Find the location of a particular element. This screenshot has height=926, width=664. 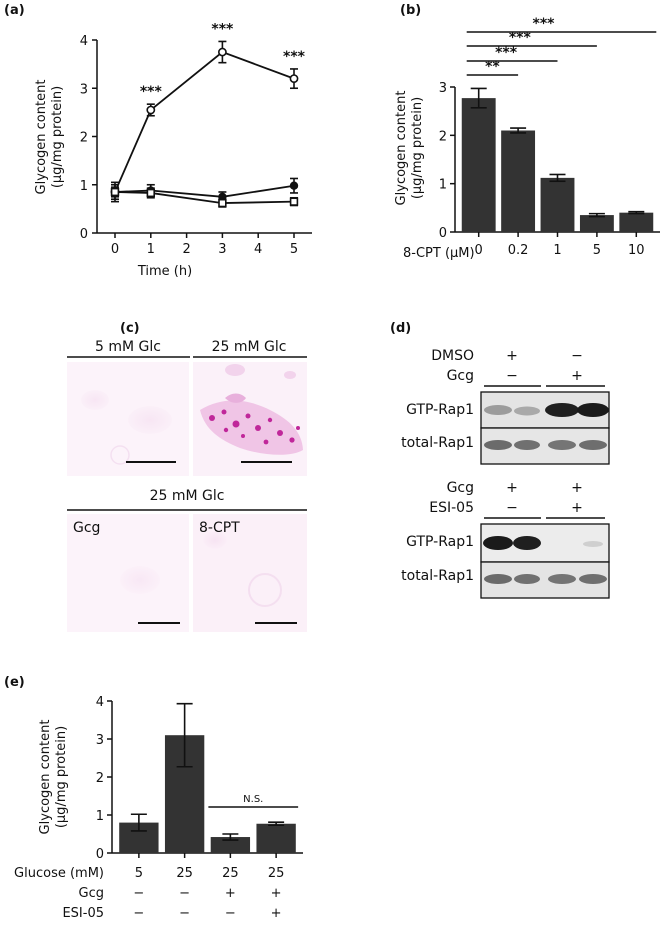

blot1-band2-name: total-Rap1 is located at coordinates (437, 443).